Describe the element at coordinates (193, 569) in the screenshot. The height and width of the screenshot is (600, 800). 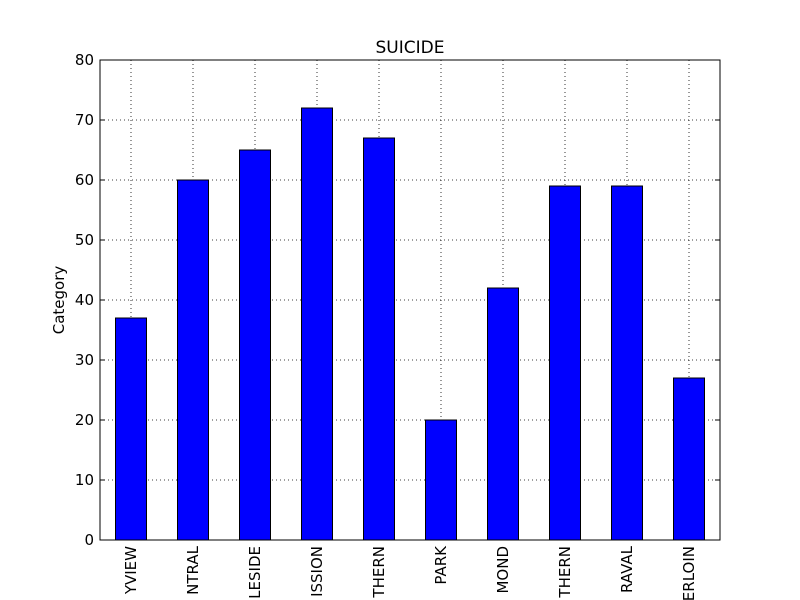
I see `x-tick-label: NTRAL` at that location.